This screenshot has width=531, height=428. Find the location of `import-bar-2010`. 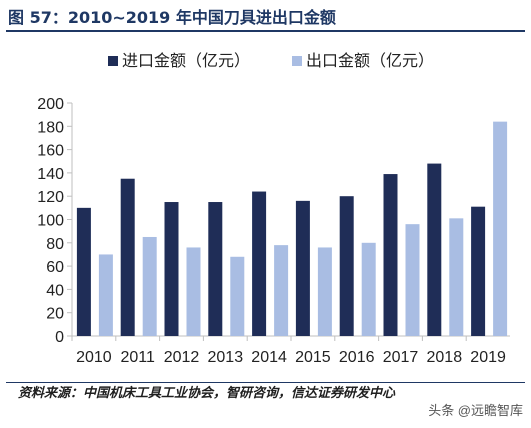

import-bar-2010 is located at coordinates (83, 271).